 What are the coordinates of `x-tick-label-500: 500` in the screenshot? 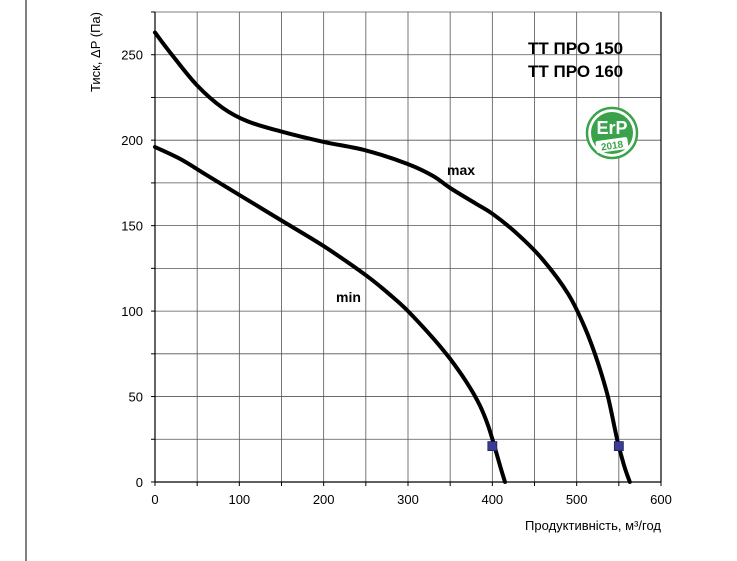 It's located at (577, 499).